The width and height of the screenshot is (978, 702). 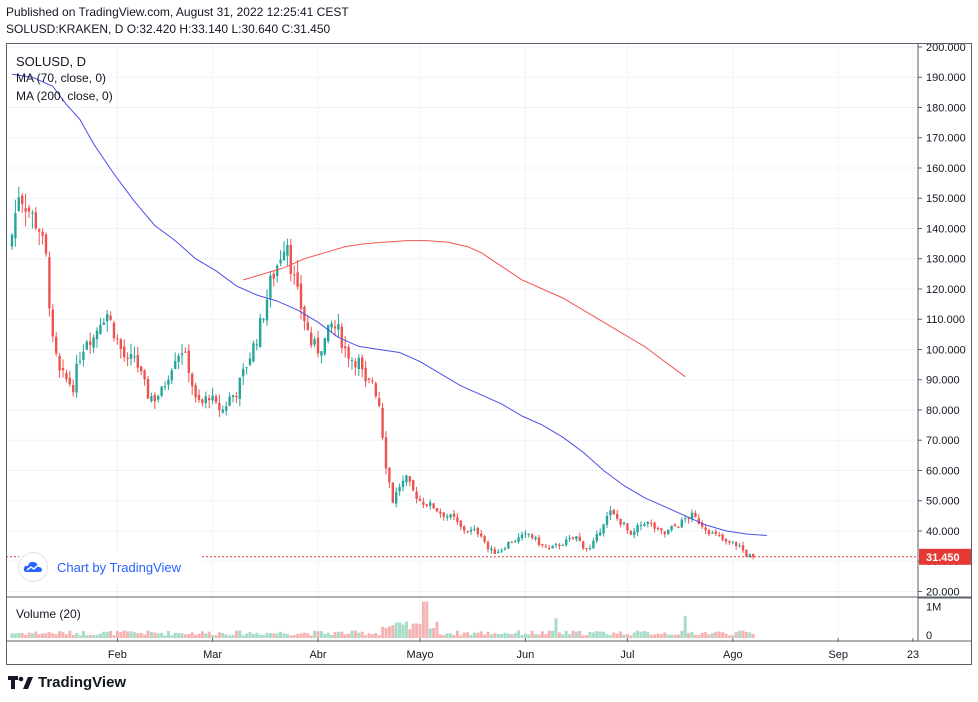 I want to click on attribution-badge: Chart by TradingView, so click(x=110, y=567).